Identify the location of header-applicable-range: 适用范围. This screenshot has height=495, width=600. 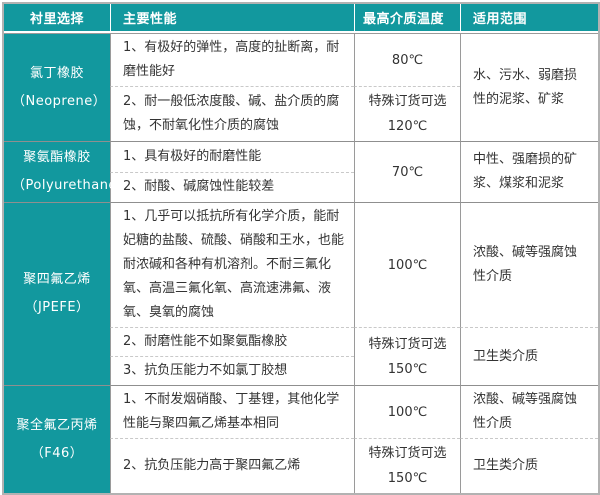
(529, 18).